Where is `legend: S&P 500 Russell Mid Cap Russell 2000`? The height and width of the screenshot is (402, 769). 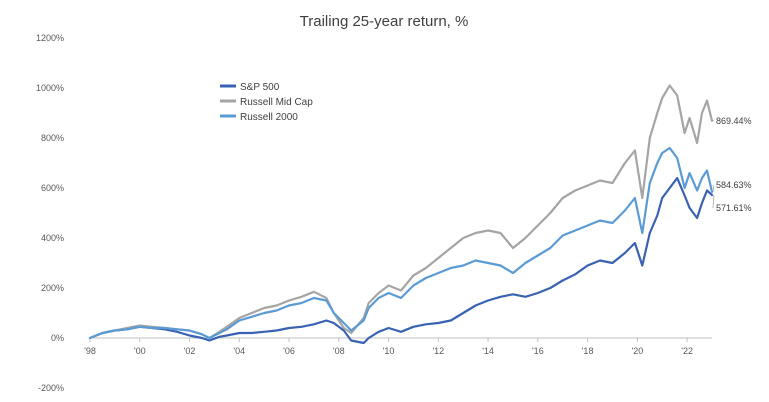 legend: S&P 500 Russell Mid Cap Russell 2000 is located at coordinates (266, 102).